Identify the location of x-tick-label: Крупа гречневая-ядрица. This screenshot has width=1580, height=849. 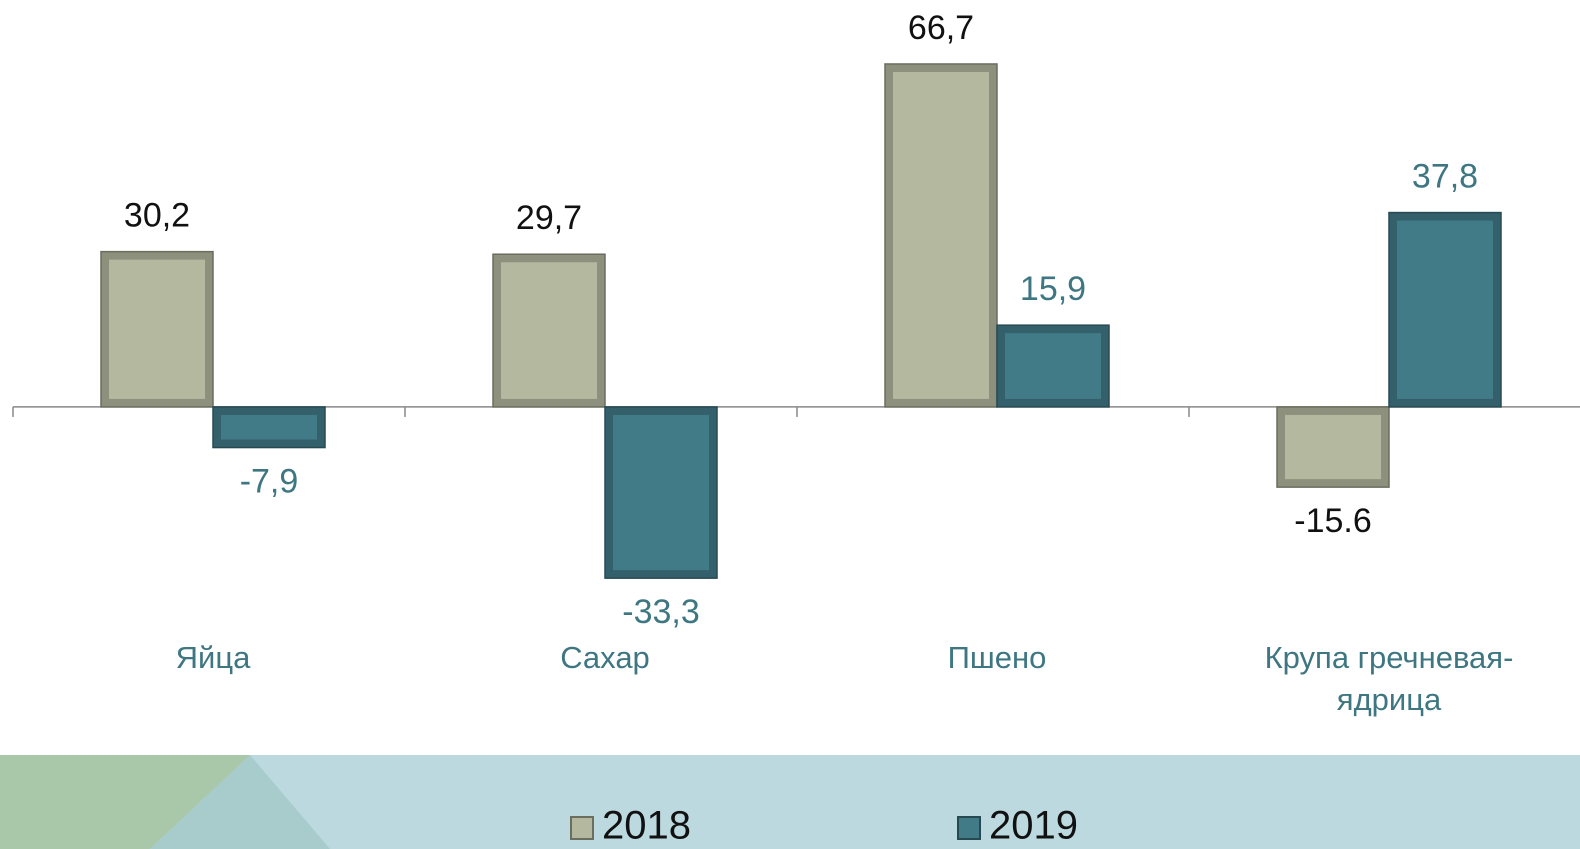
(1389, 678).